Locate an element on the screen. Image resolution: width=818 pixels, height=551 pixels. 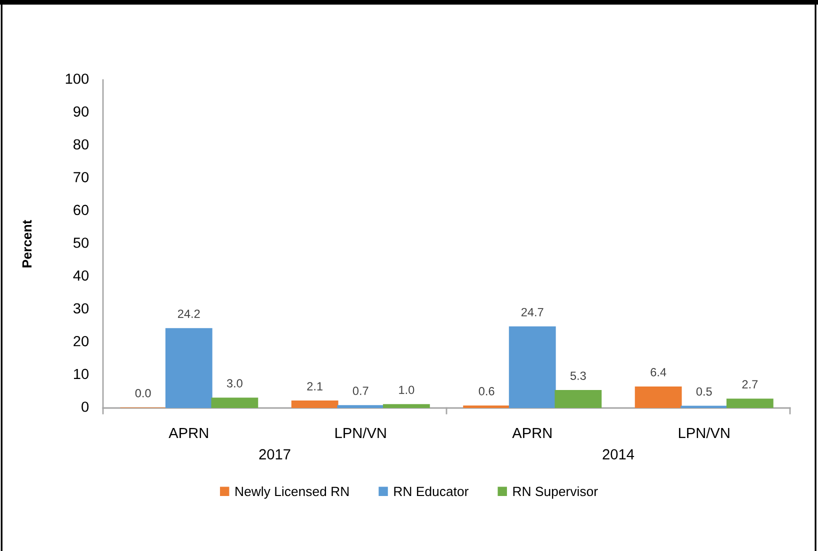
y-tick-label: 50 is located at coordinates (81, 243).